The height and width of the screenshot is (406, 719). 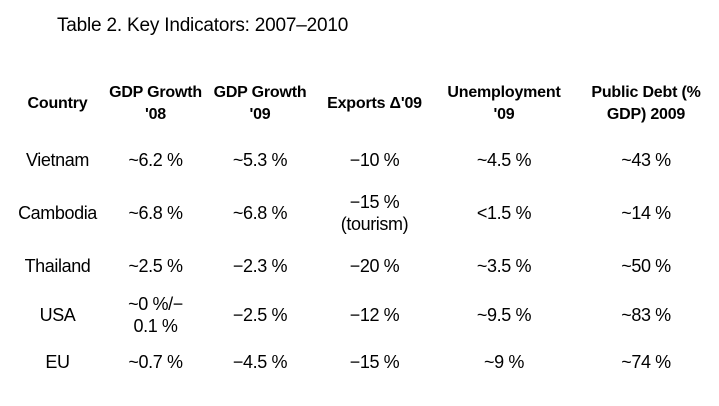 What do you see at coordinates (504, 315) in the screenshot?
I see `unemployment-cell: ~9.5 %` at bounding box center [504, 315].